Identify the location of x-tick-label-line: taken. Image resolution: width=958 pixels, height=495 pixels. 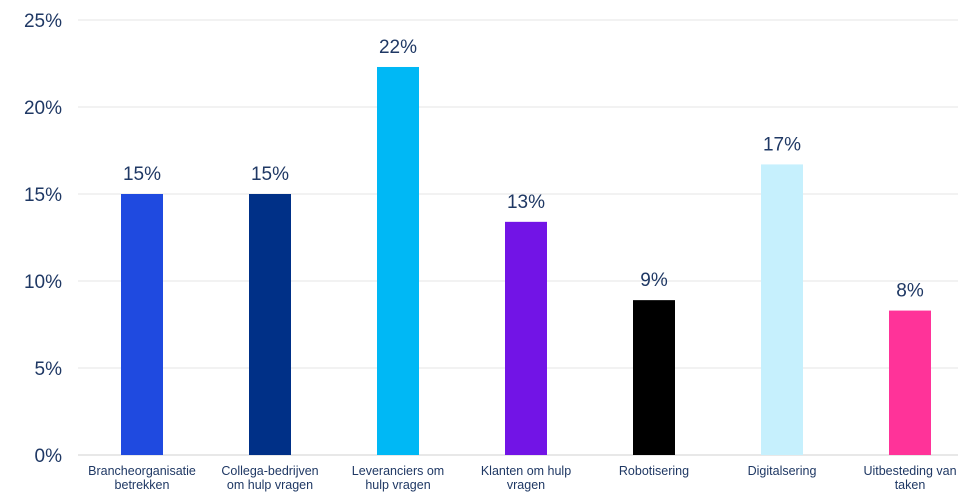
(910, 485).